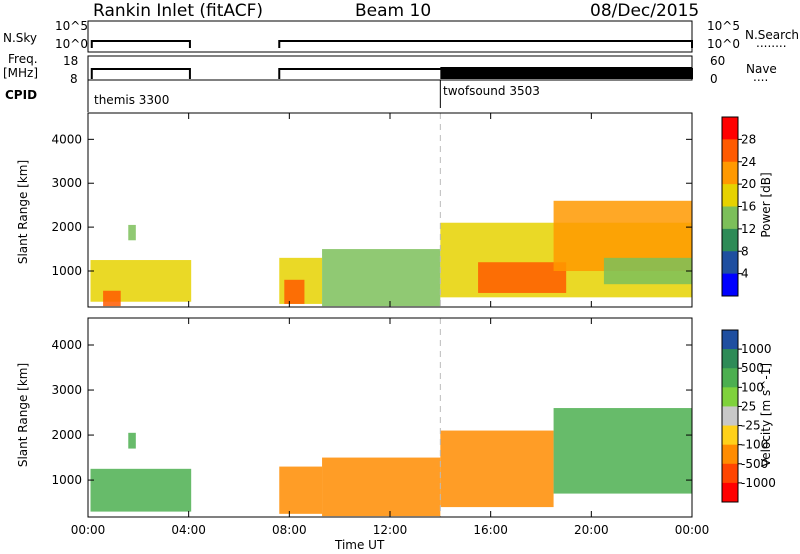  Describe the element at coordinates (289, 530) in the screenshot. I see `x-tick-label: 08:00` at that location.